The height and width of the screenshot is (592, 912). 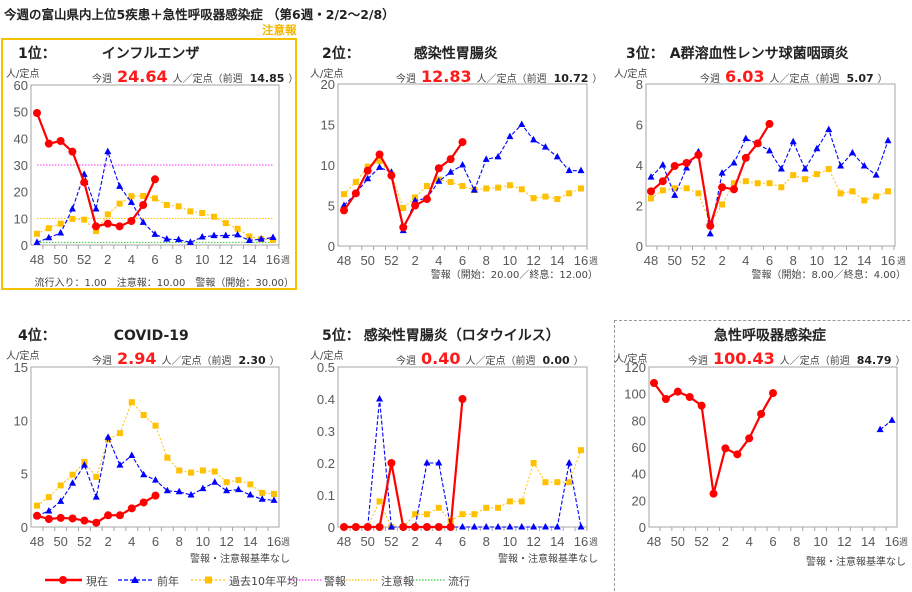 I want to click on this-week-label: 今週, so click(x=406, y=361).